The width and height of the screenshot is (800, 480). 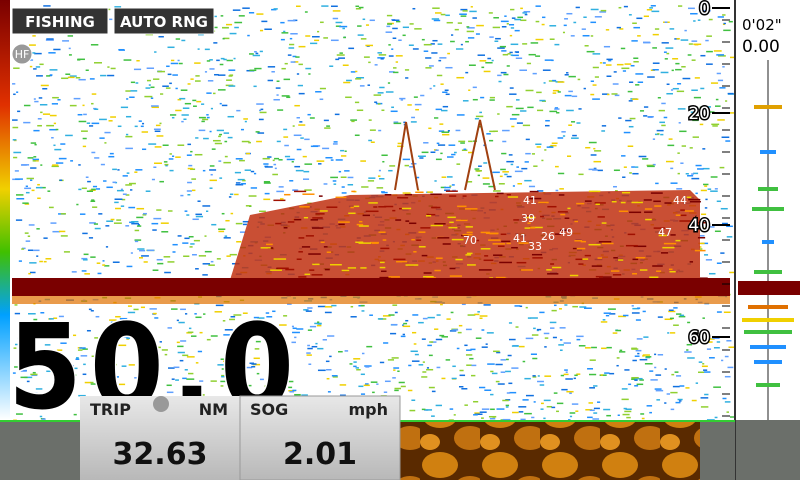 I want to click on data-box, so click(x=320, y=437).